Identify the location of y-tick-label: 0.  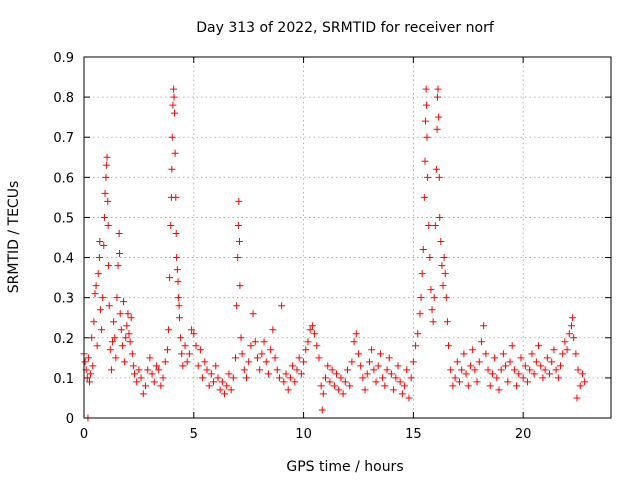
(70, 419).